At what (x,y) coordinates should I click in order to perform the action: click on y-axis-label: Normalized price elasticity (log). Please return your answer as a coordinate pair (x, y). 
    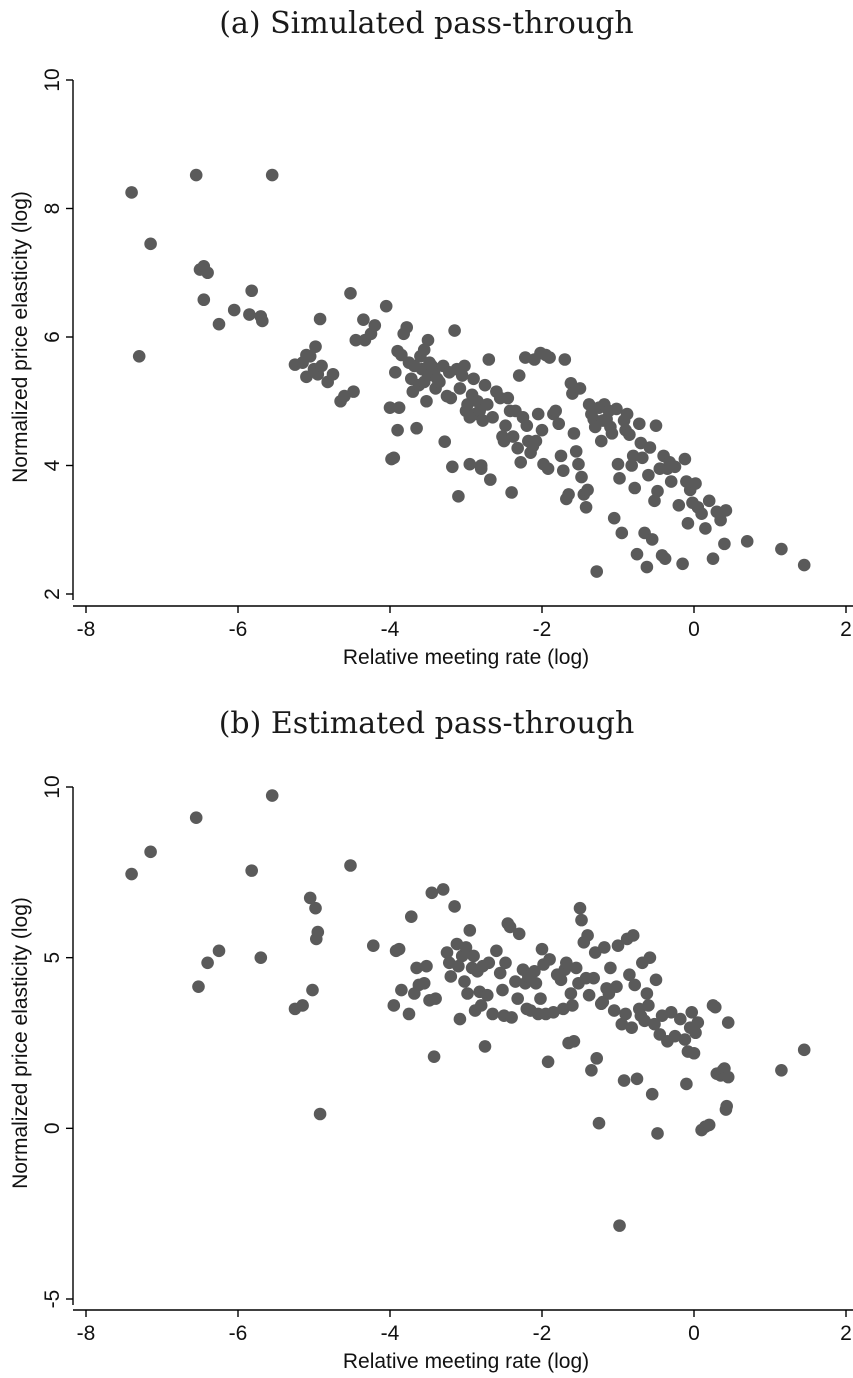
    Looking at the image, I should click on (20, 337).